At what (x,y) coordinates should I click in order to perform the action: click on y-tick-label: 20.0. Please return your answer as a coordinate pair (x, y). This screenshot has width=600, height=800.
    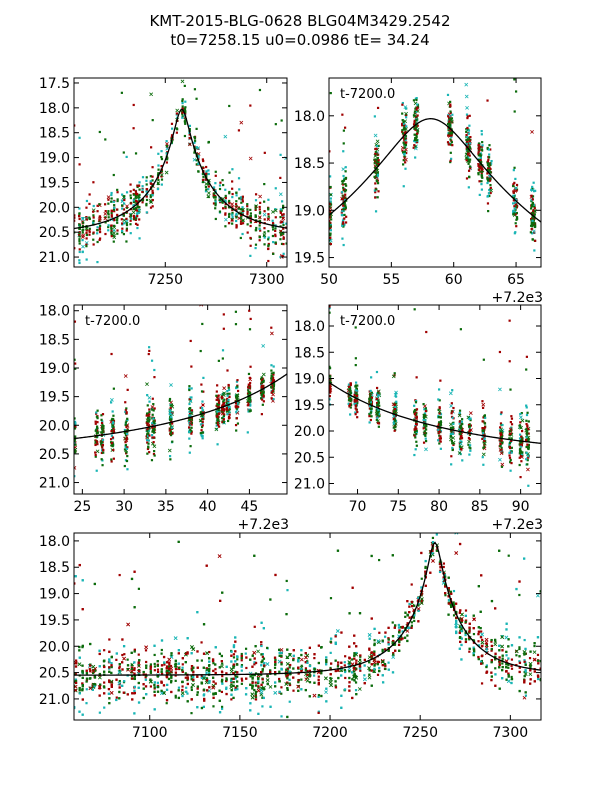
    Looking at the image, I should click on (309, 432).